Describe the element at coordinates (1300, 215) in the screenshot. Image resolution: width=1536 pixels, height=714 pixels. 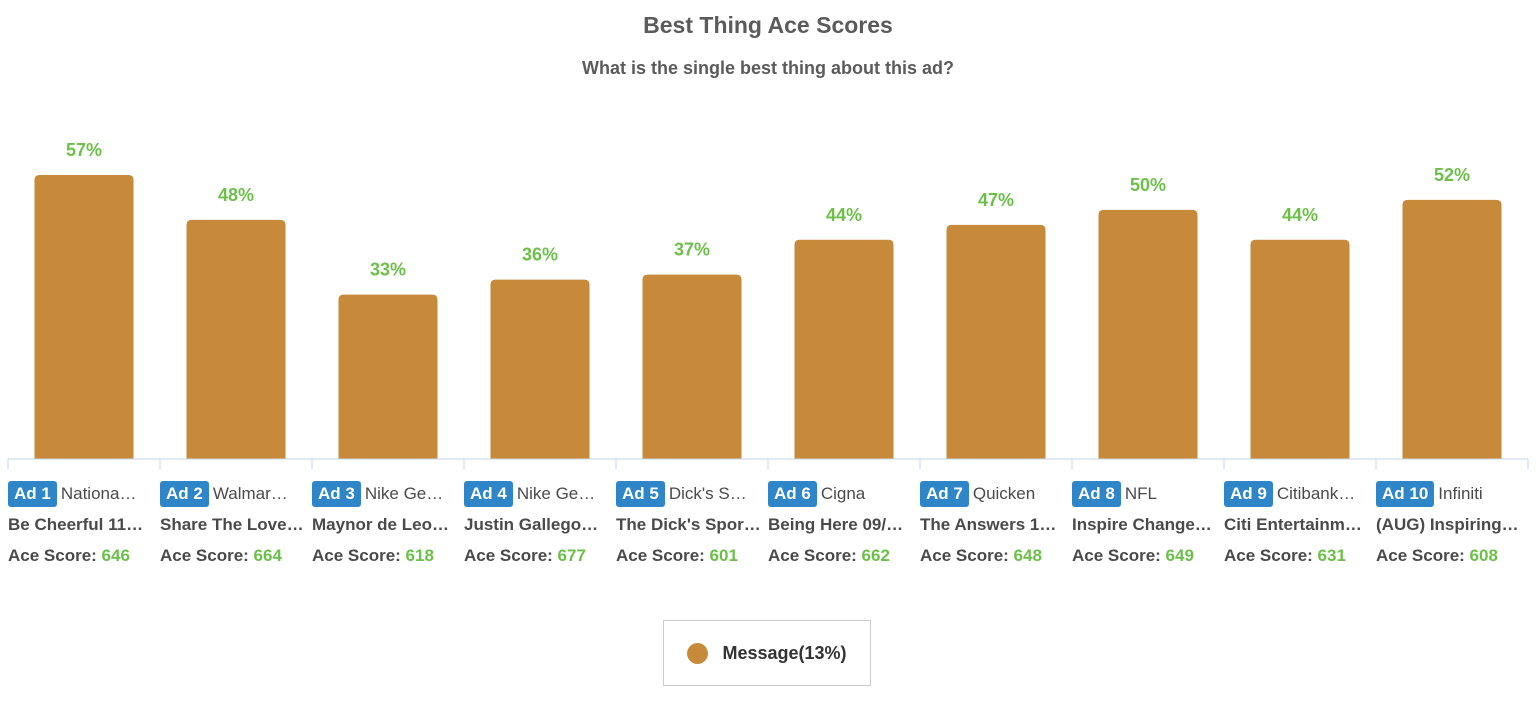
I see `bar-value-label-9: 44%` at that location.